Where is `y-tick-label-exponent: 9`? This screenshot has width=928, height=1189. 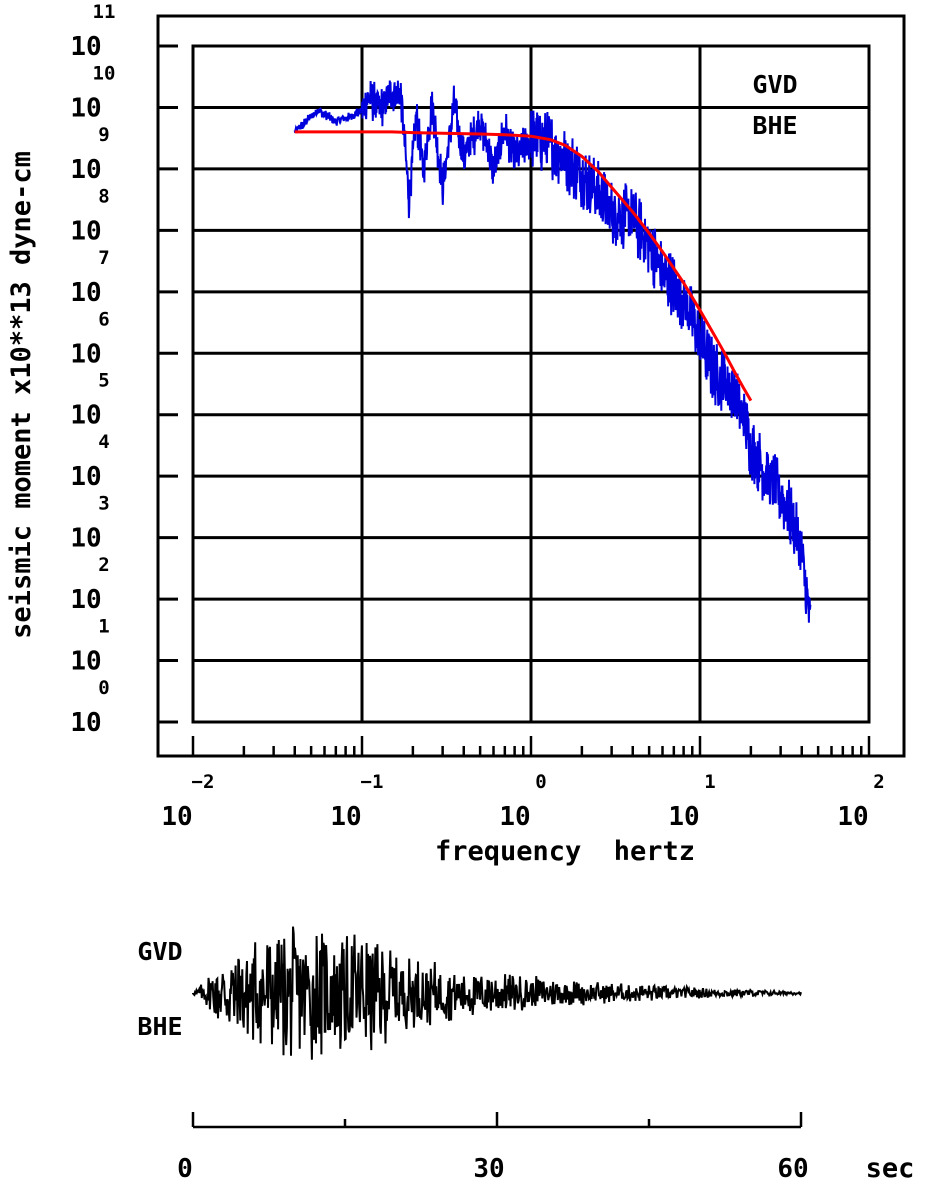 y-tick-label-exponent: 9 is located at coordinates (103, 135).